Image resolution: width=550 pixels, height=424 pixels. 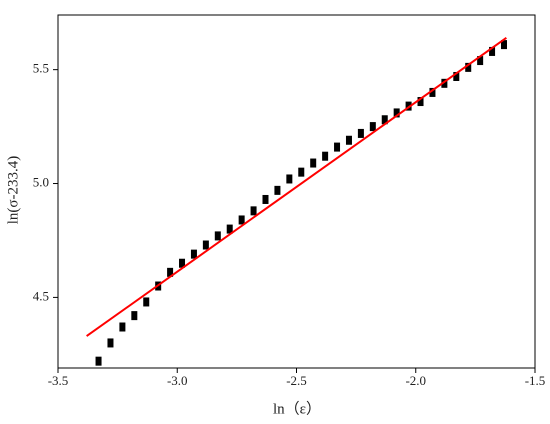 I want to click on x-tick-label: -1.5, so click(x=535, y=380).